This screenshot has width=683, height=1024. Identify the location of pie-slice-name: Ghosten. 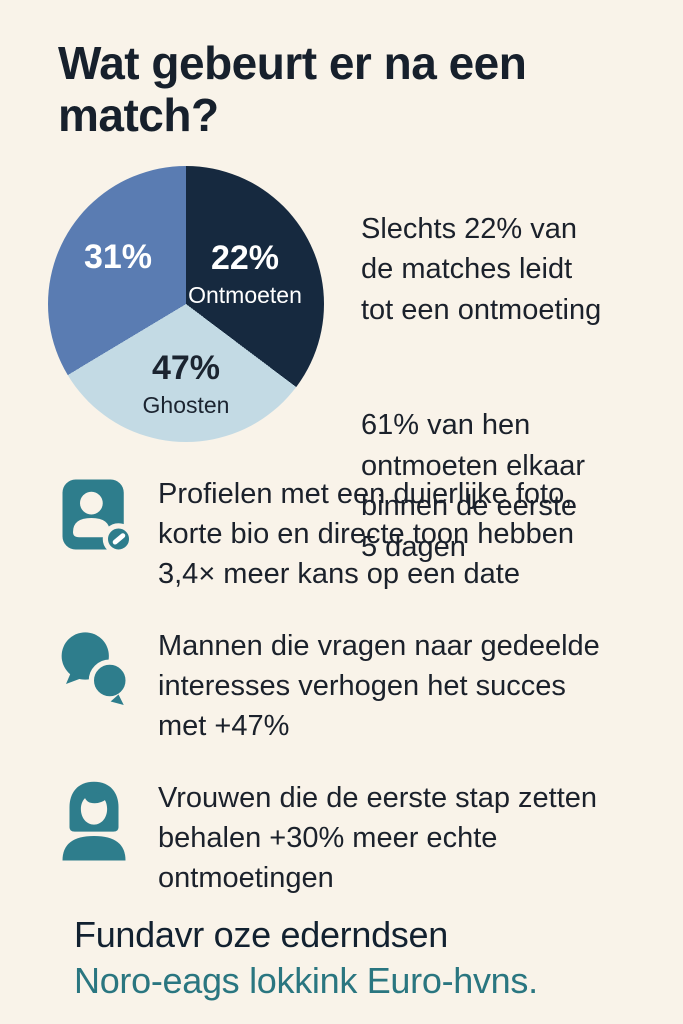
(186, 405).